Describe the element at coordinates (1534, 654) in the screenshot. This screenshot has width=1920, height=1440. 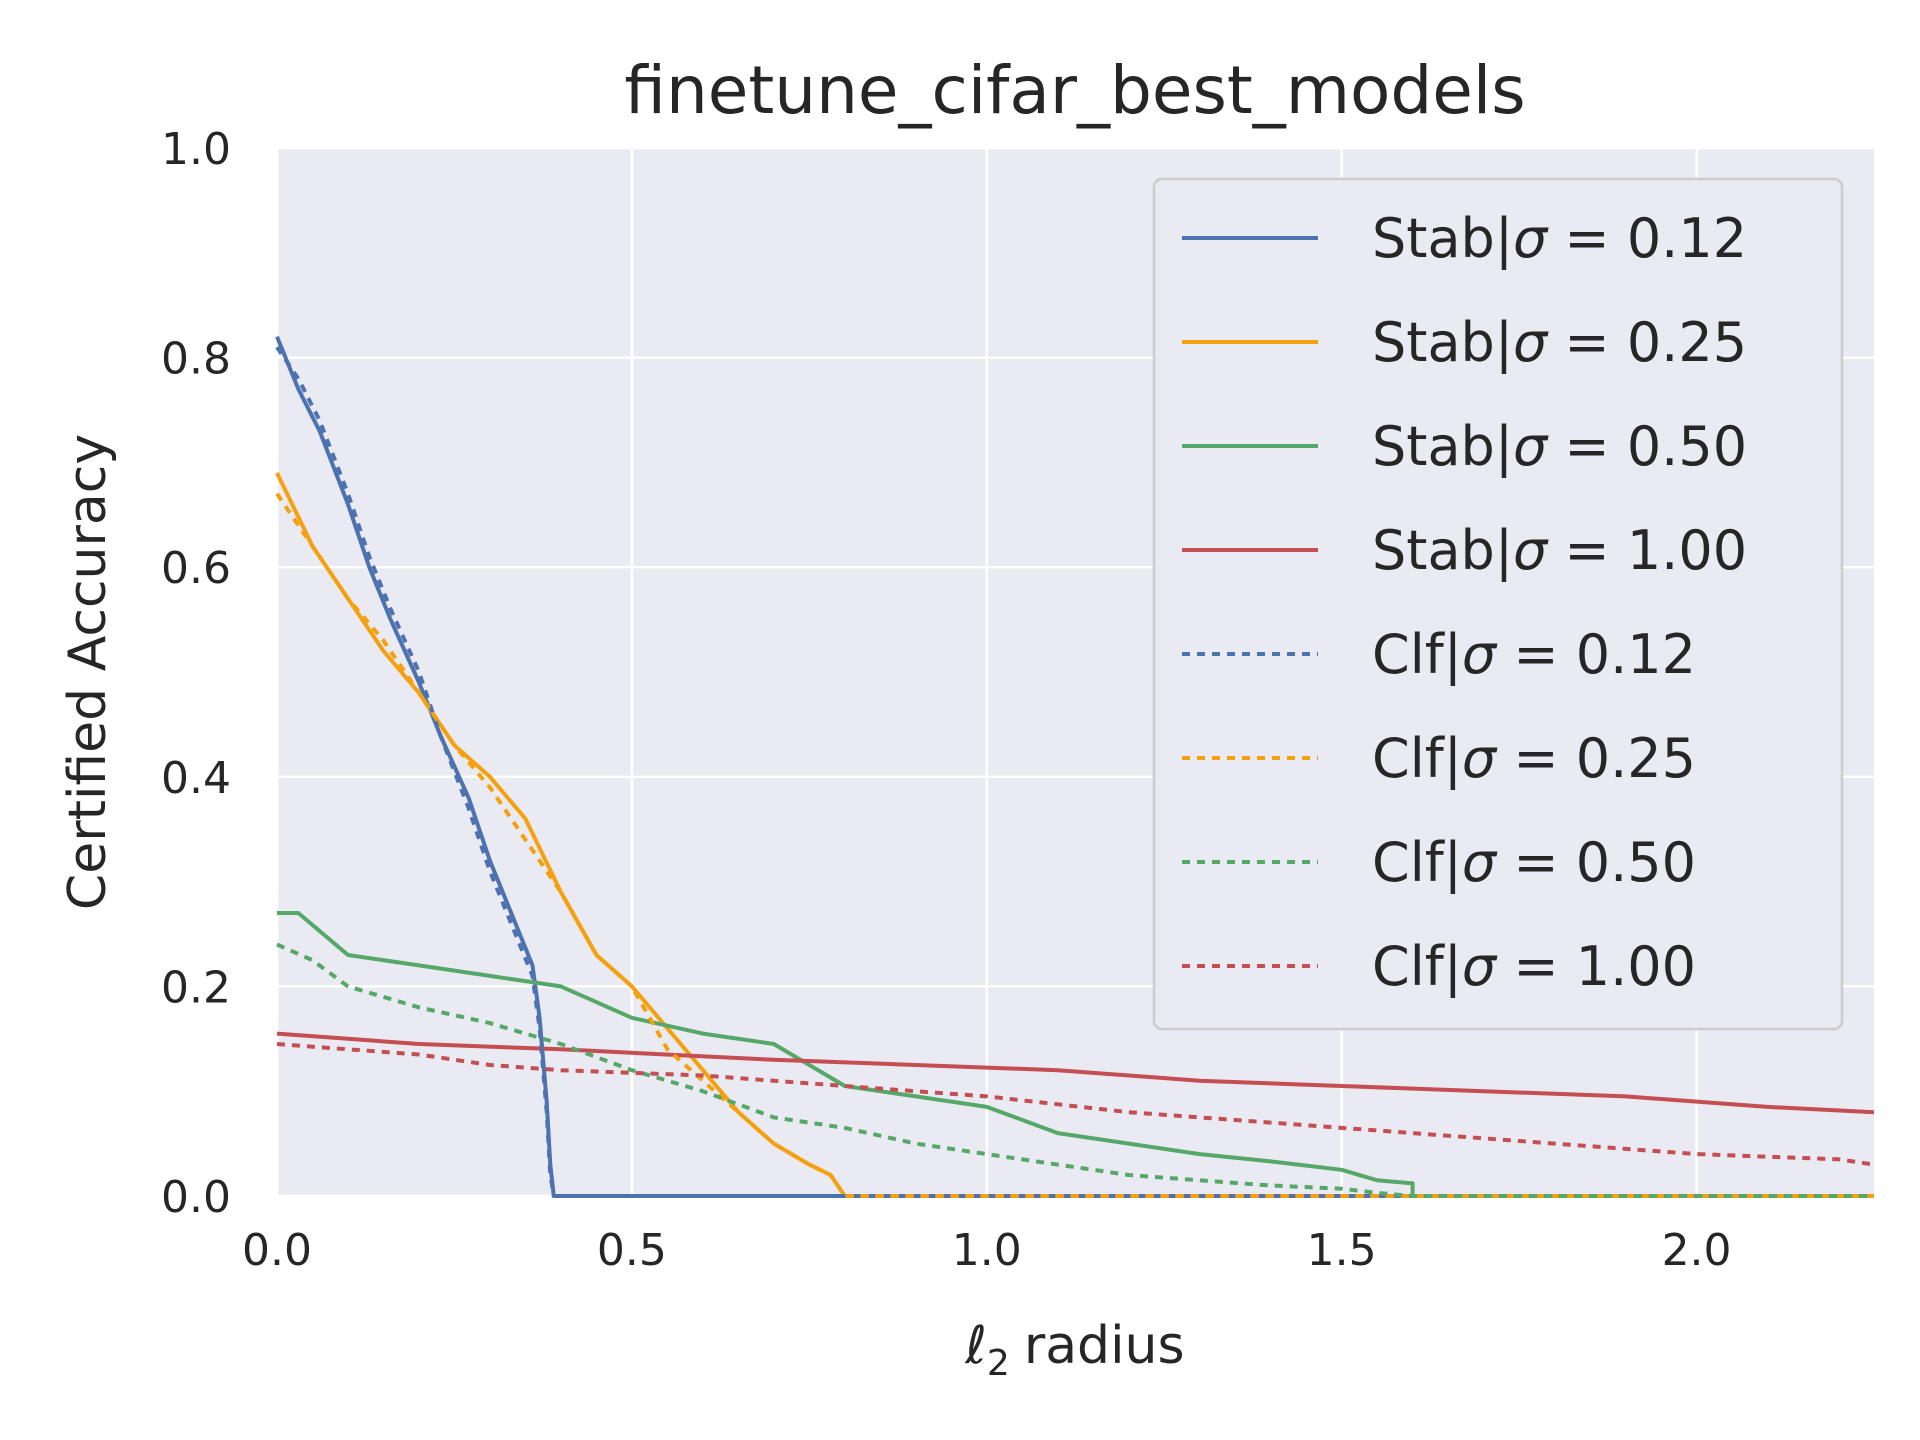
I see `legend-label-4: Clf|σ = 0.12` at that location.